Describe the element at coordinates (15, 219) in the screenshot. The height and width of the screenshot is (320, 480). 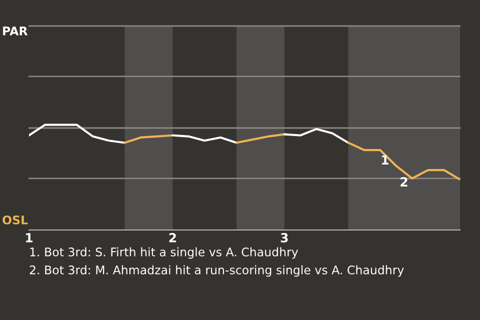
I see `text: OSL` at that location.